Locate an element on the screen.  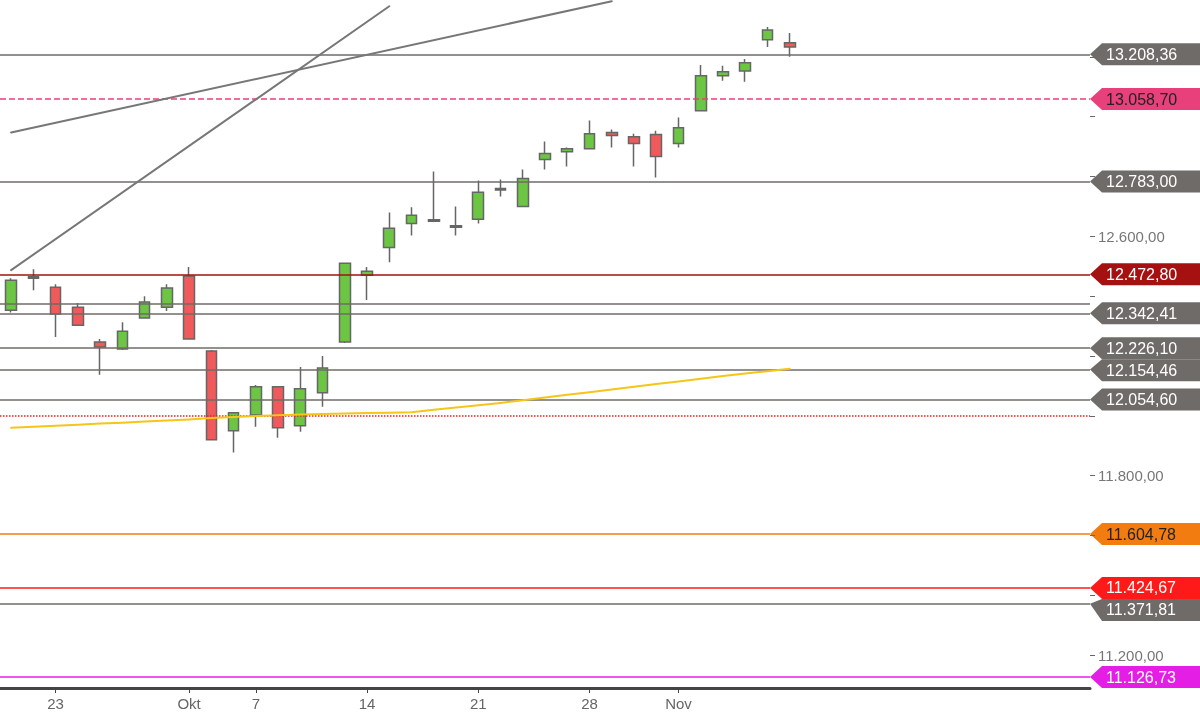
ref-line-label: 11.424,67 is located at coordinates (1141, 588).